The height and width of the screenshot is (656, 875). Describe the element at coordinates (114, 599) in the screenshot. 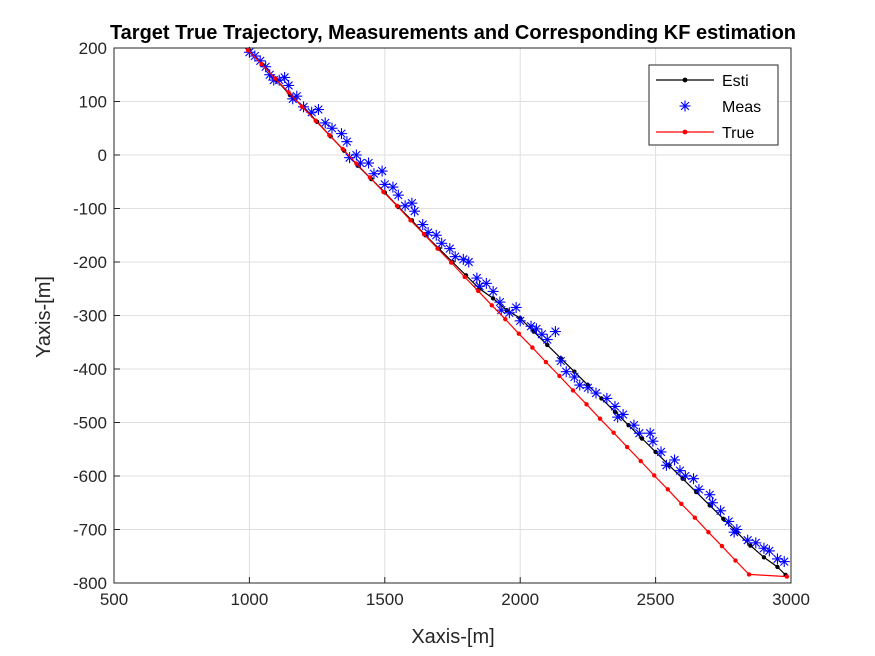

I see `x-tick-label: 500` at that location.